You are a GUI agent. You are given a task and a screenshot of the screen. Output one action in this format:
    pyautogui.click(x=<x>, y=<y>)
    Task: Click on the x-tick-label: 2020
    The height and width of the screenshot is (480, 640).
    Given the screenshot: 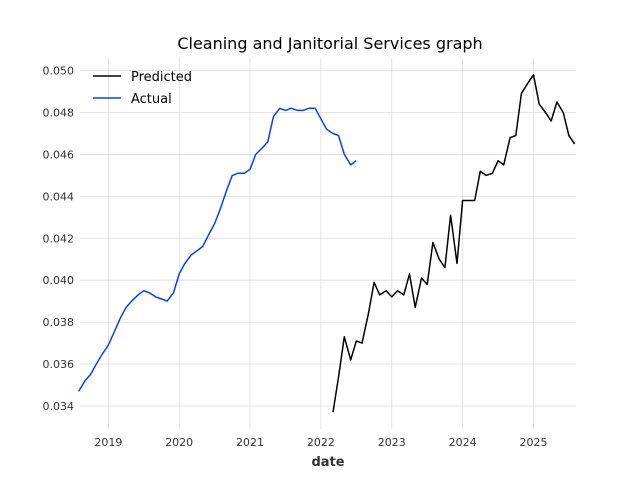 What is the action you would take?
    pyautogui.click(x=179, y=442)
    